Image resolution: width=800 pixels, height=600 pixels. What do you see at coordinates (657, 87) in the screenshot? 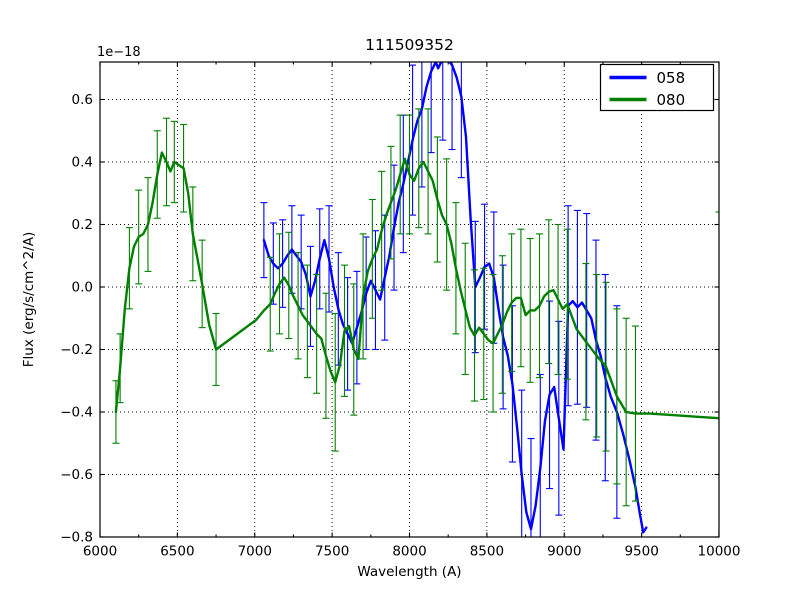
I see `legend-box` at bounding box center [657, 87].